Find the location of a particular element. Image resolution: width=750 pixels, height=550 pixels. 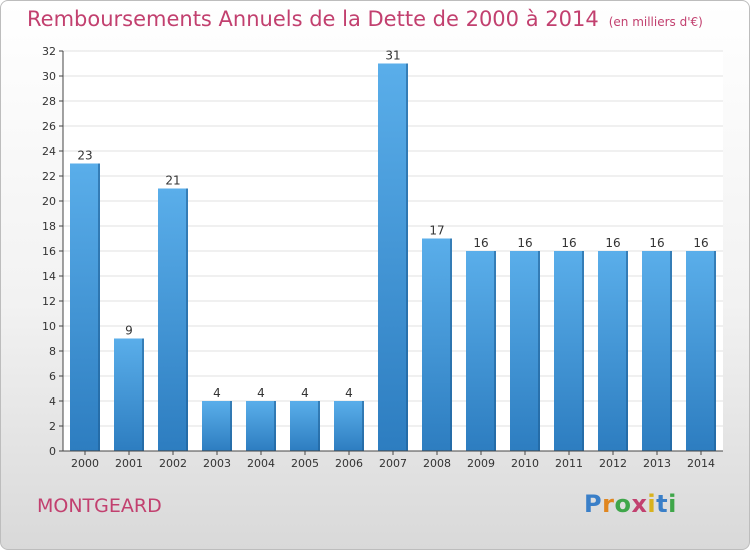

x-tick-label: 2012 is located at coordinates (613, 463).